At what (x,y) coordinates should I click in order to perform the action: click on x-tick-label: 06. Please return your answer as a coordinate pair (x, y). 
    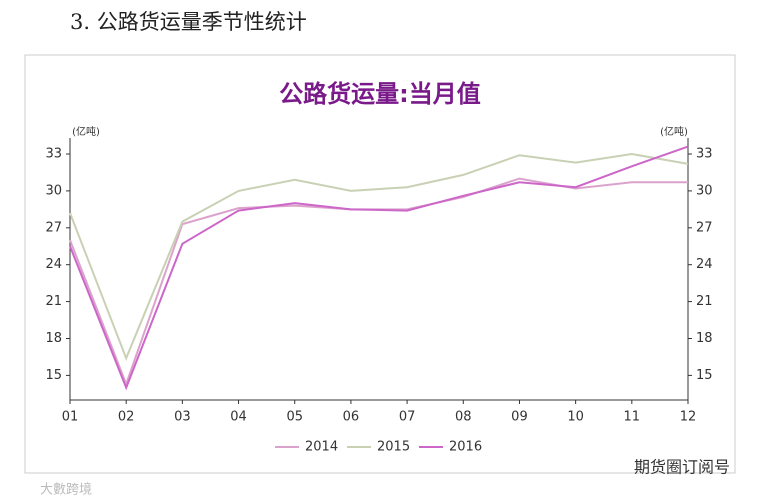
    Looking at the image, I should click on (351, 417).